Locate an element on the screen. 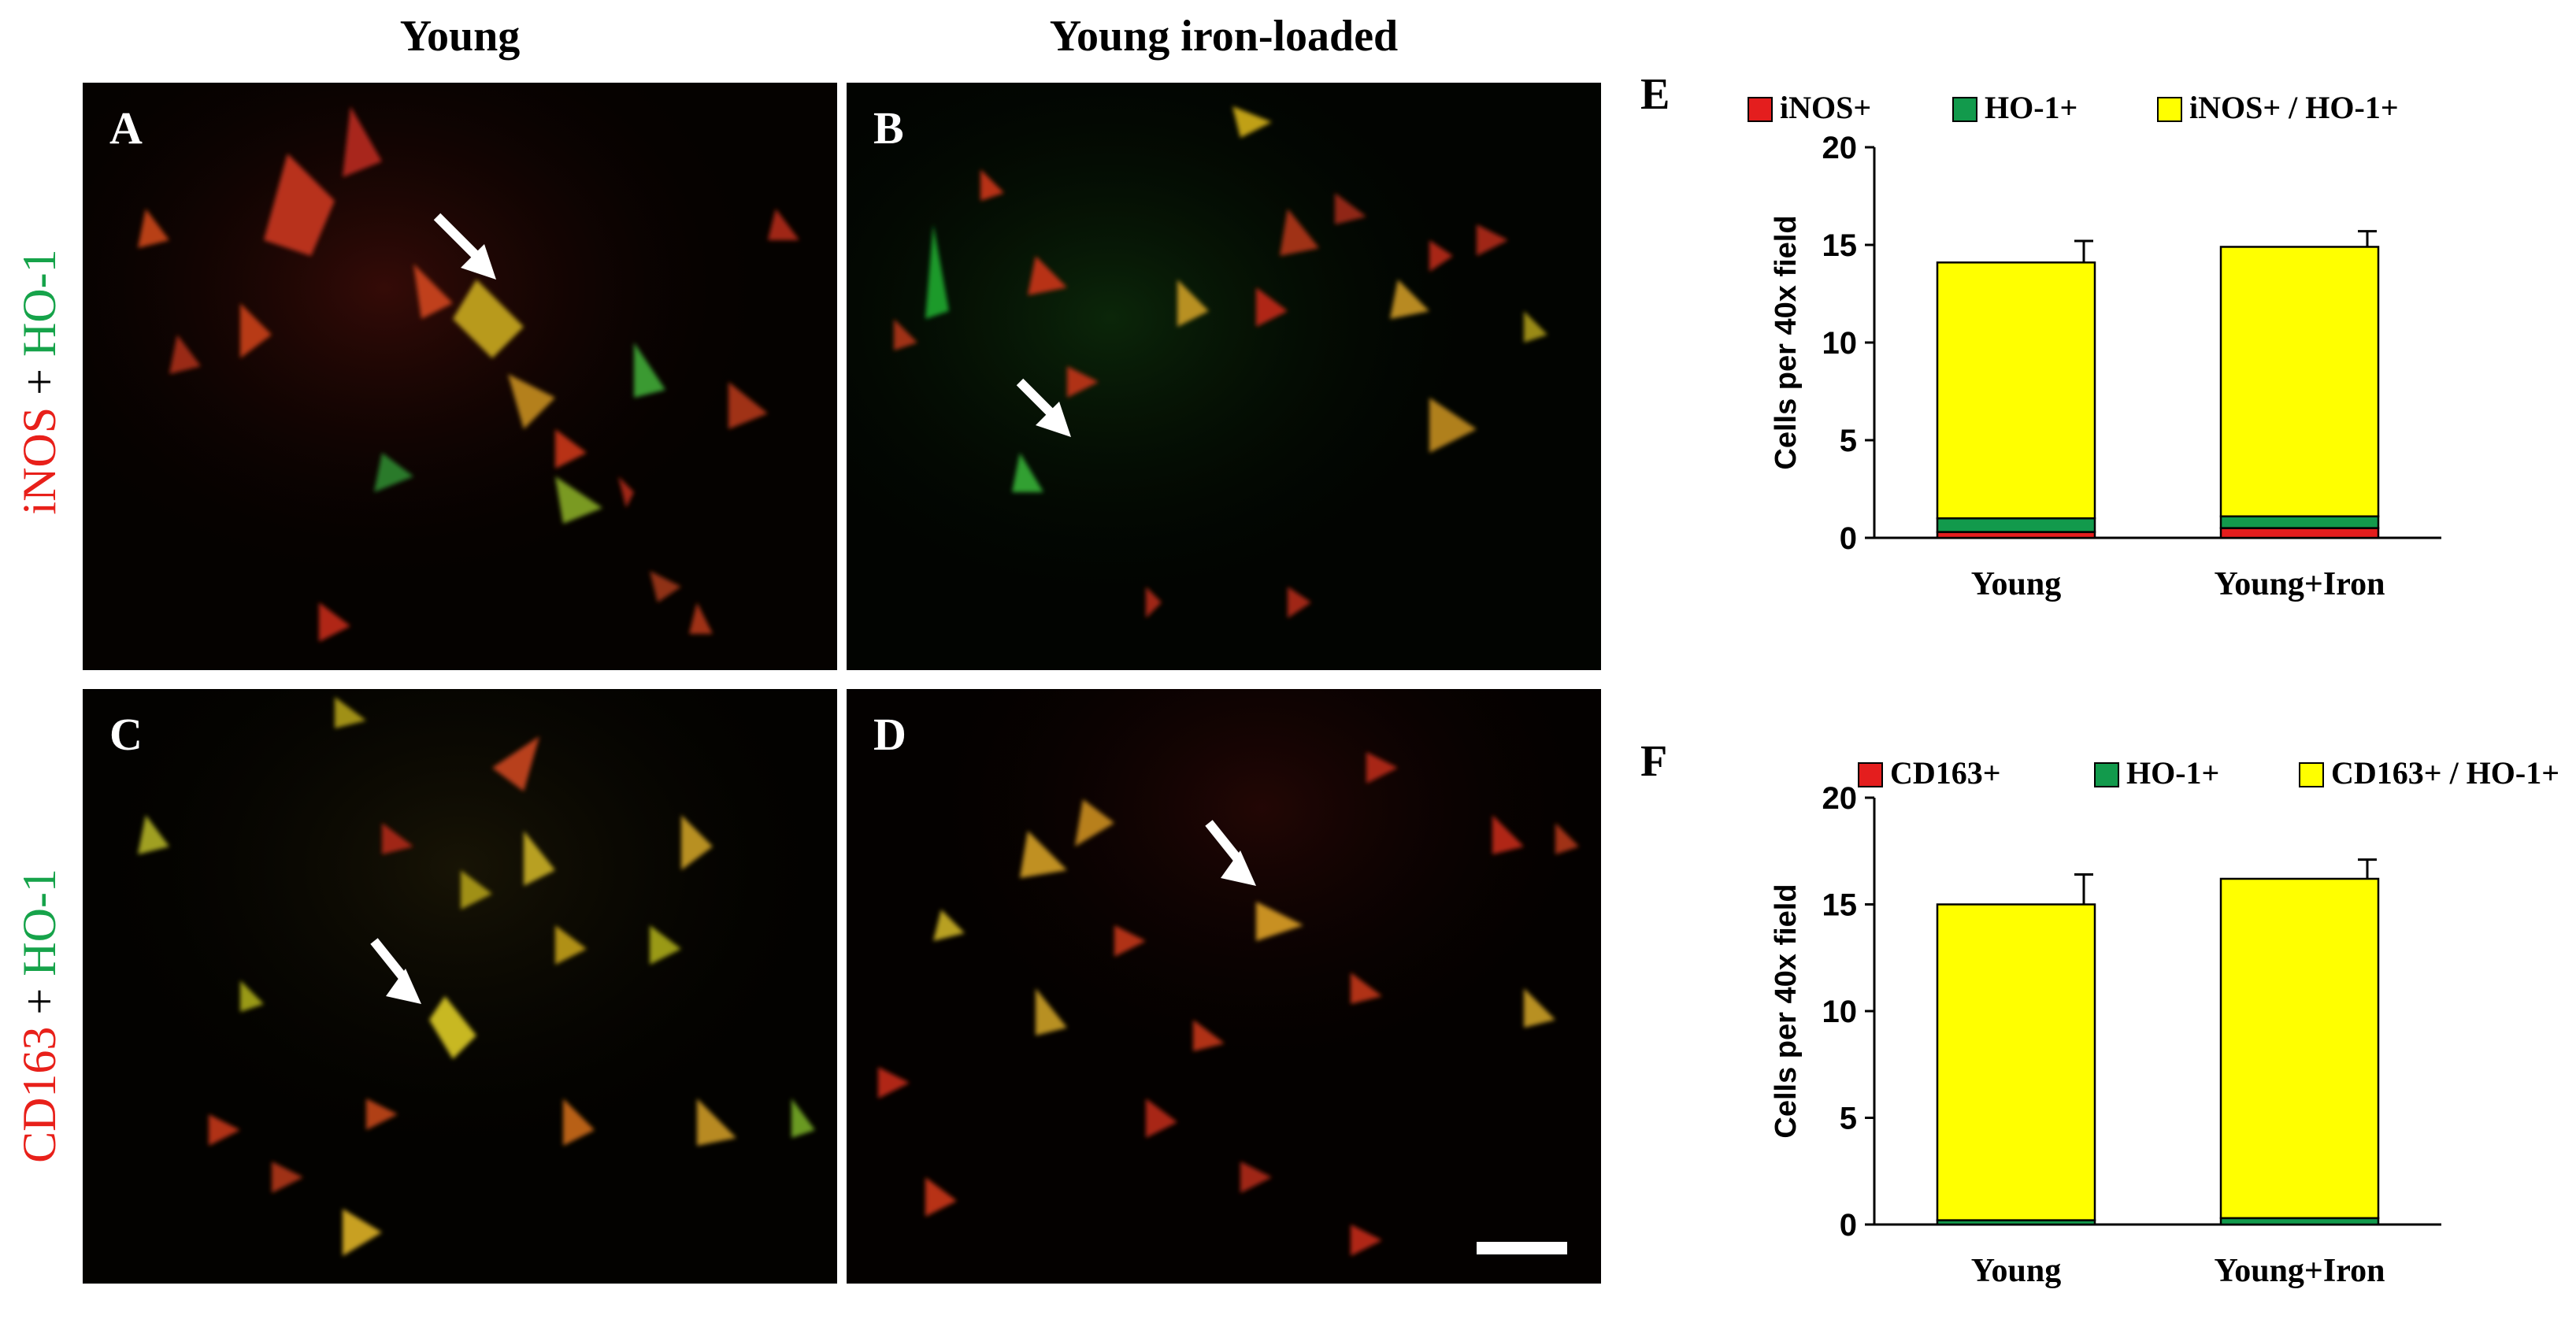  micrograph-panel-d: D is located at coordinates (1224, 986).